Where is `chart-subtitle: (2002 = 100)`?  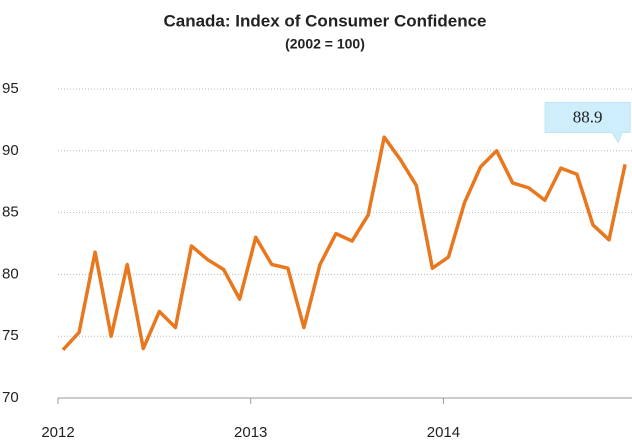
chart-subtitle: (2002 = 100) is located at coordinates (325, 44).